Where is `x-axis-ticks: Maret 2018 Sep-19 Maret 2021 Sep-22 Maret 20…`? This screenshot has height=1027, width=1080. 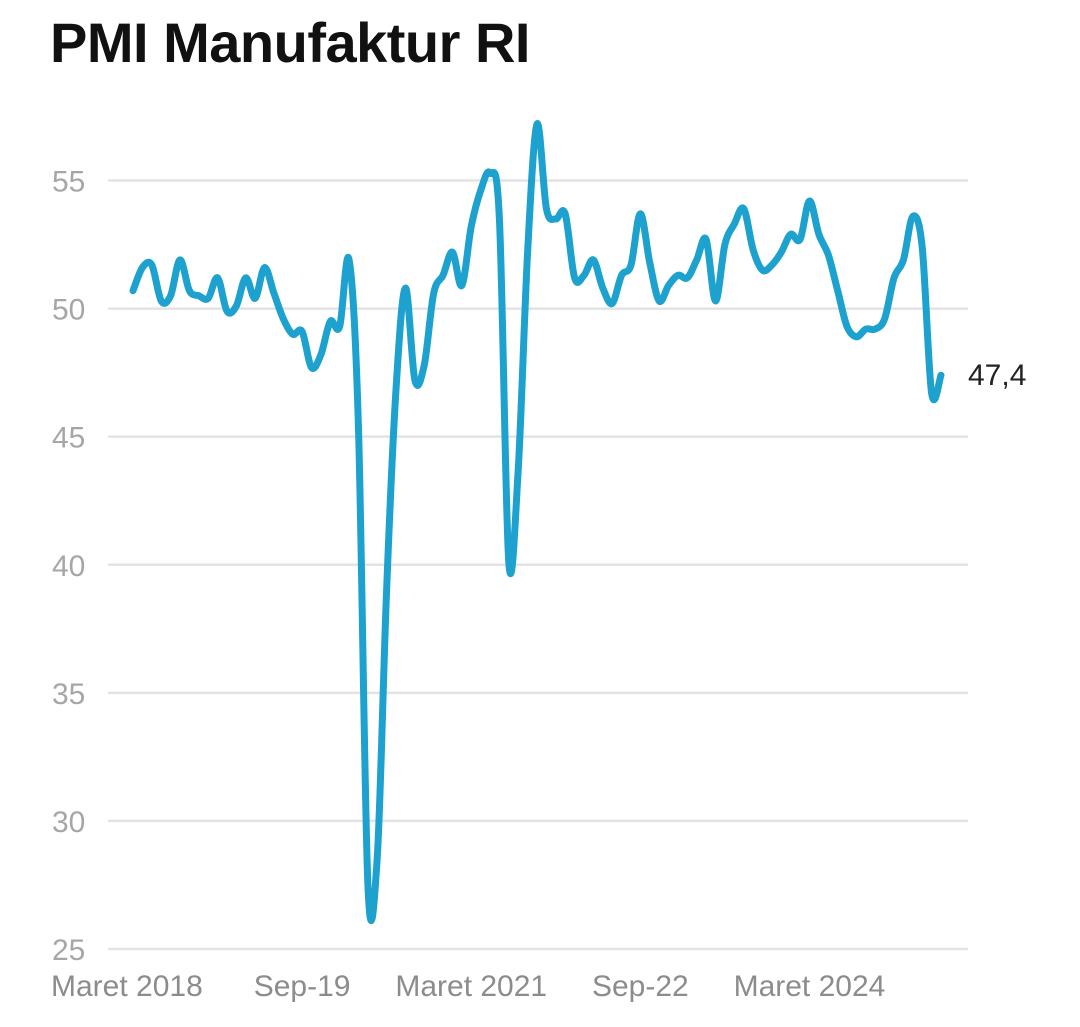 x-axis-ticks: Maret 2018 Sep-19 Maret 2021 Sep-22 Maret 20… is located at coordinates (468, 986).